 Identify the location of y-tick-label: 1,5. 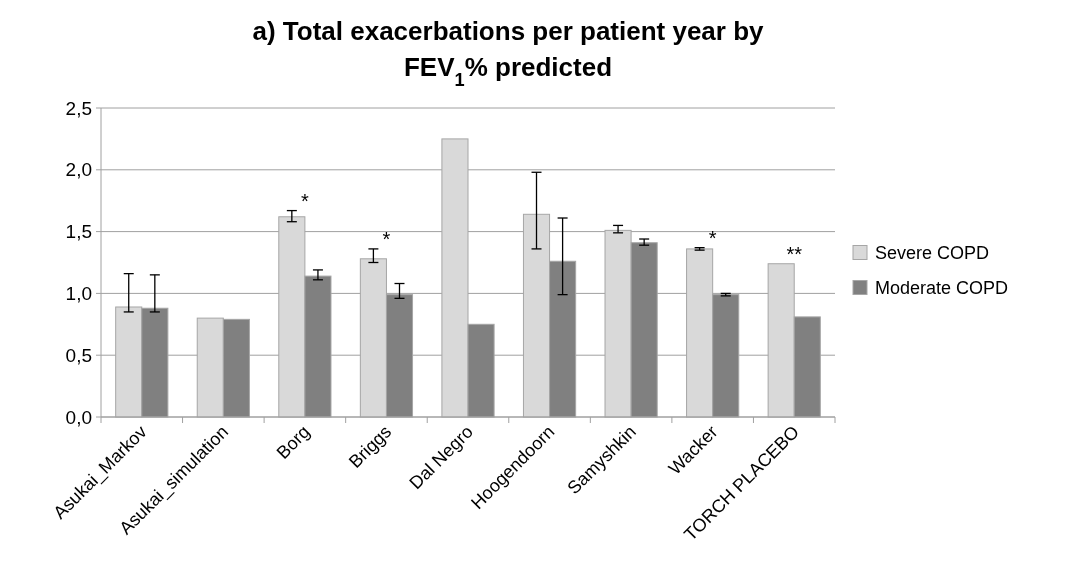
(78, 232).